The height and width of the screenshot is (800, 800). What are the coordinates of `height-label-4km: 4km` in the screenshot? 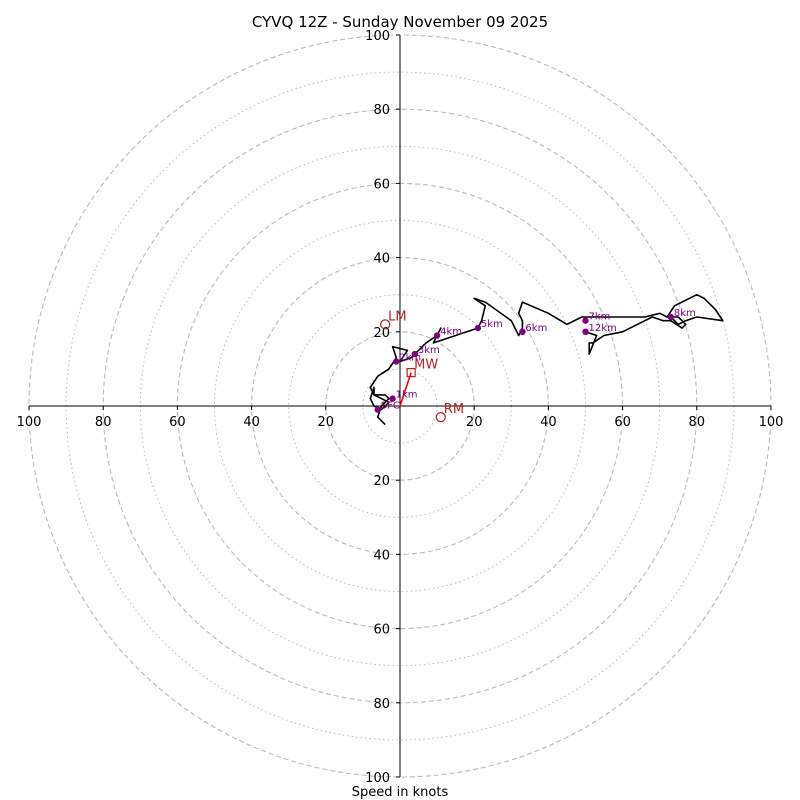 It's located at (451, 332).